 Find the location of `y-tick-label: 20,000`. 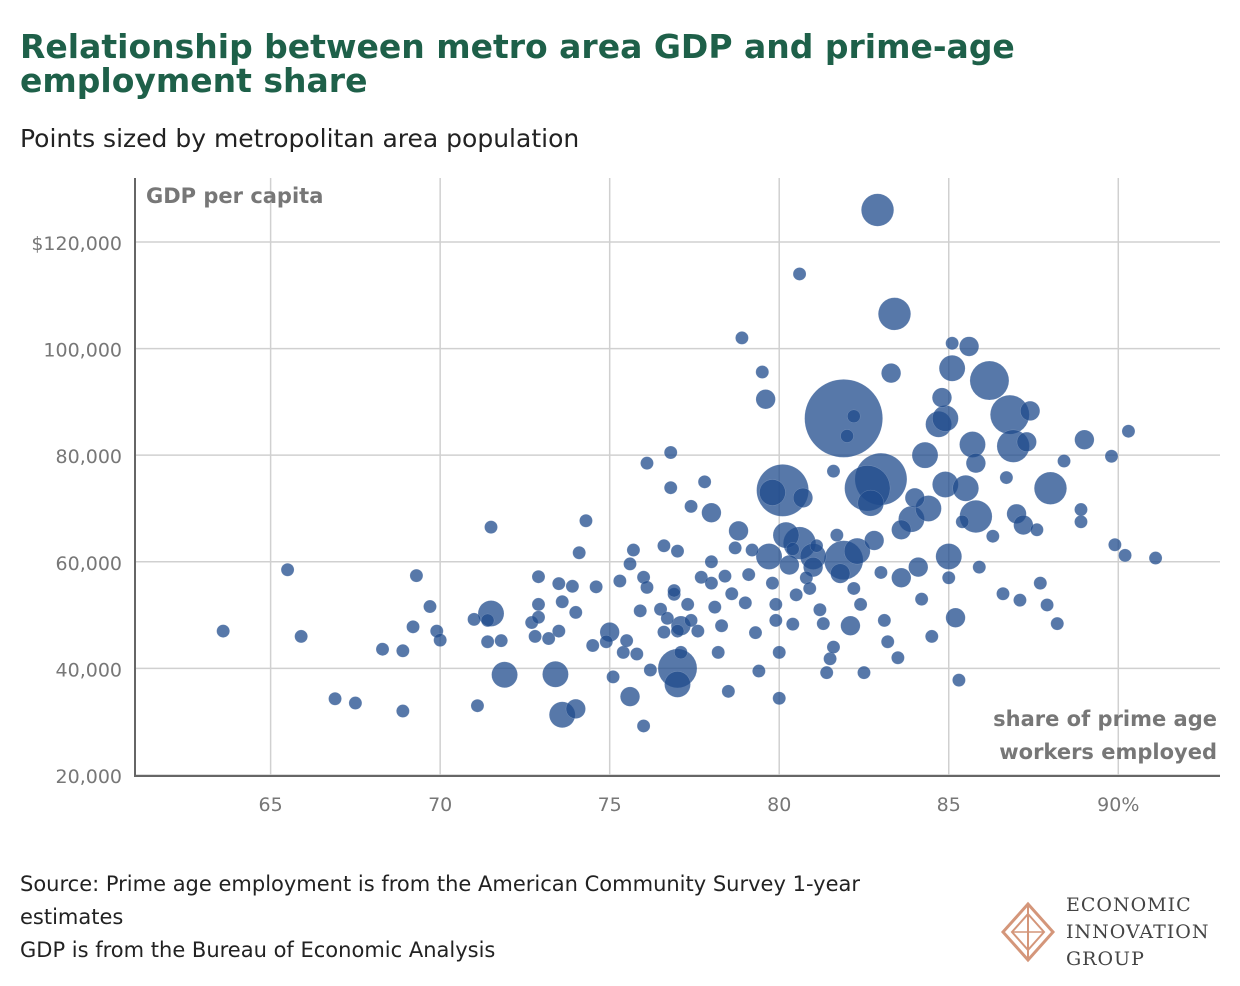

y-tick-label: 20,000 is located at coordinates (89, 777).